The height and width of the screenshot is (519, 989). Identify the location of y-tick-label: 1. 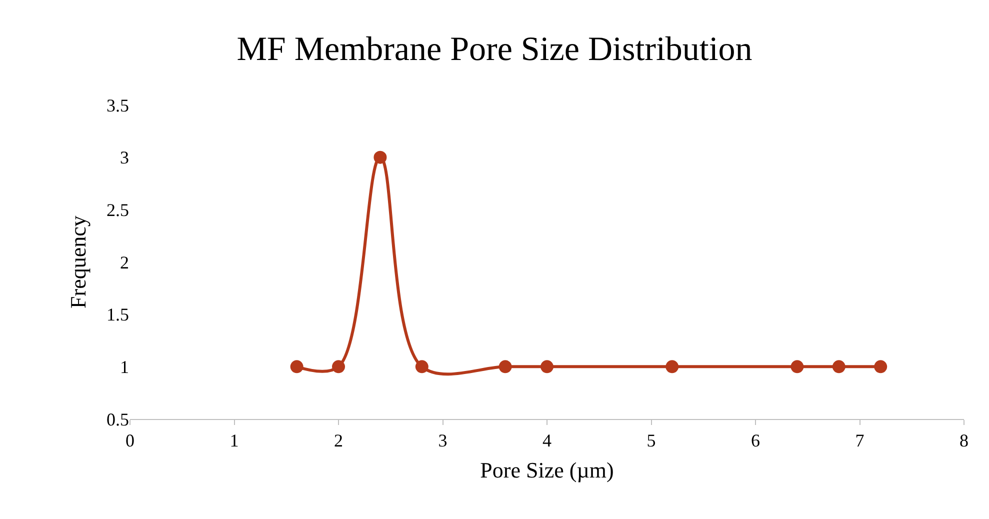
(124, 366).